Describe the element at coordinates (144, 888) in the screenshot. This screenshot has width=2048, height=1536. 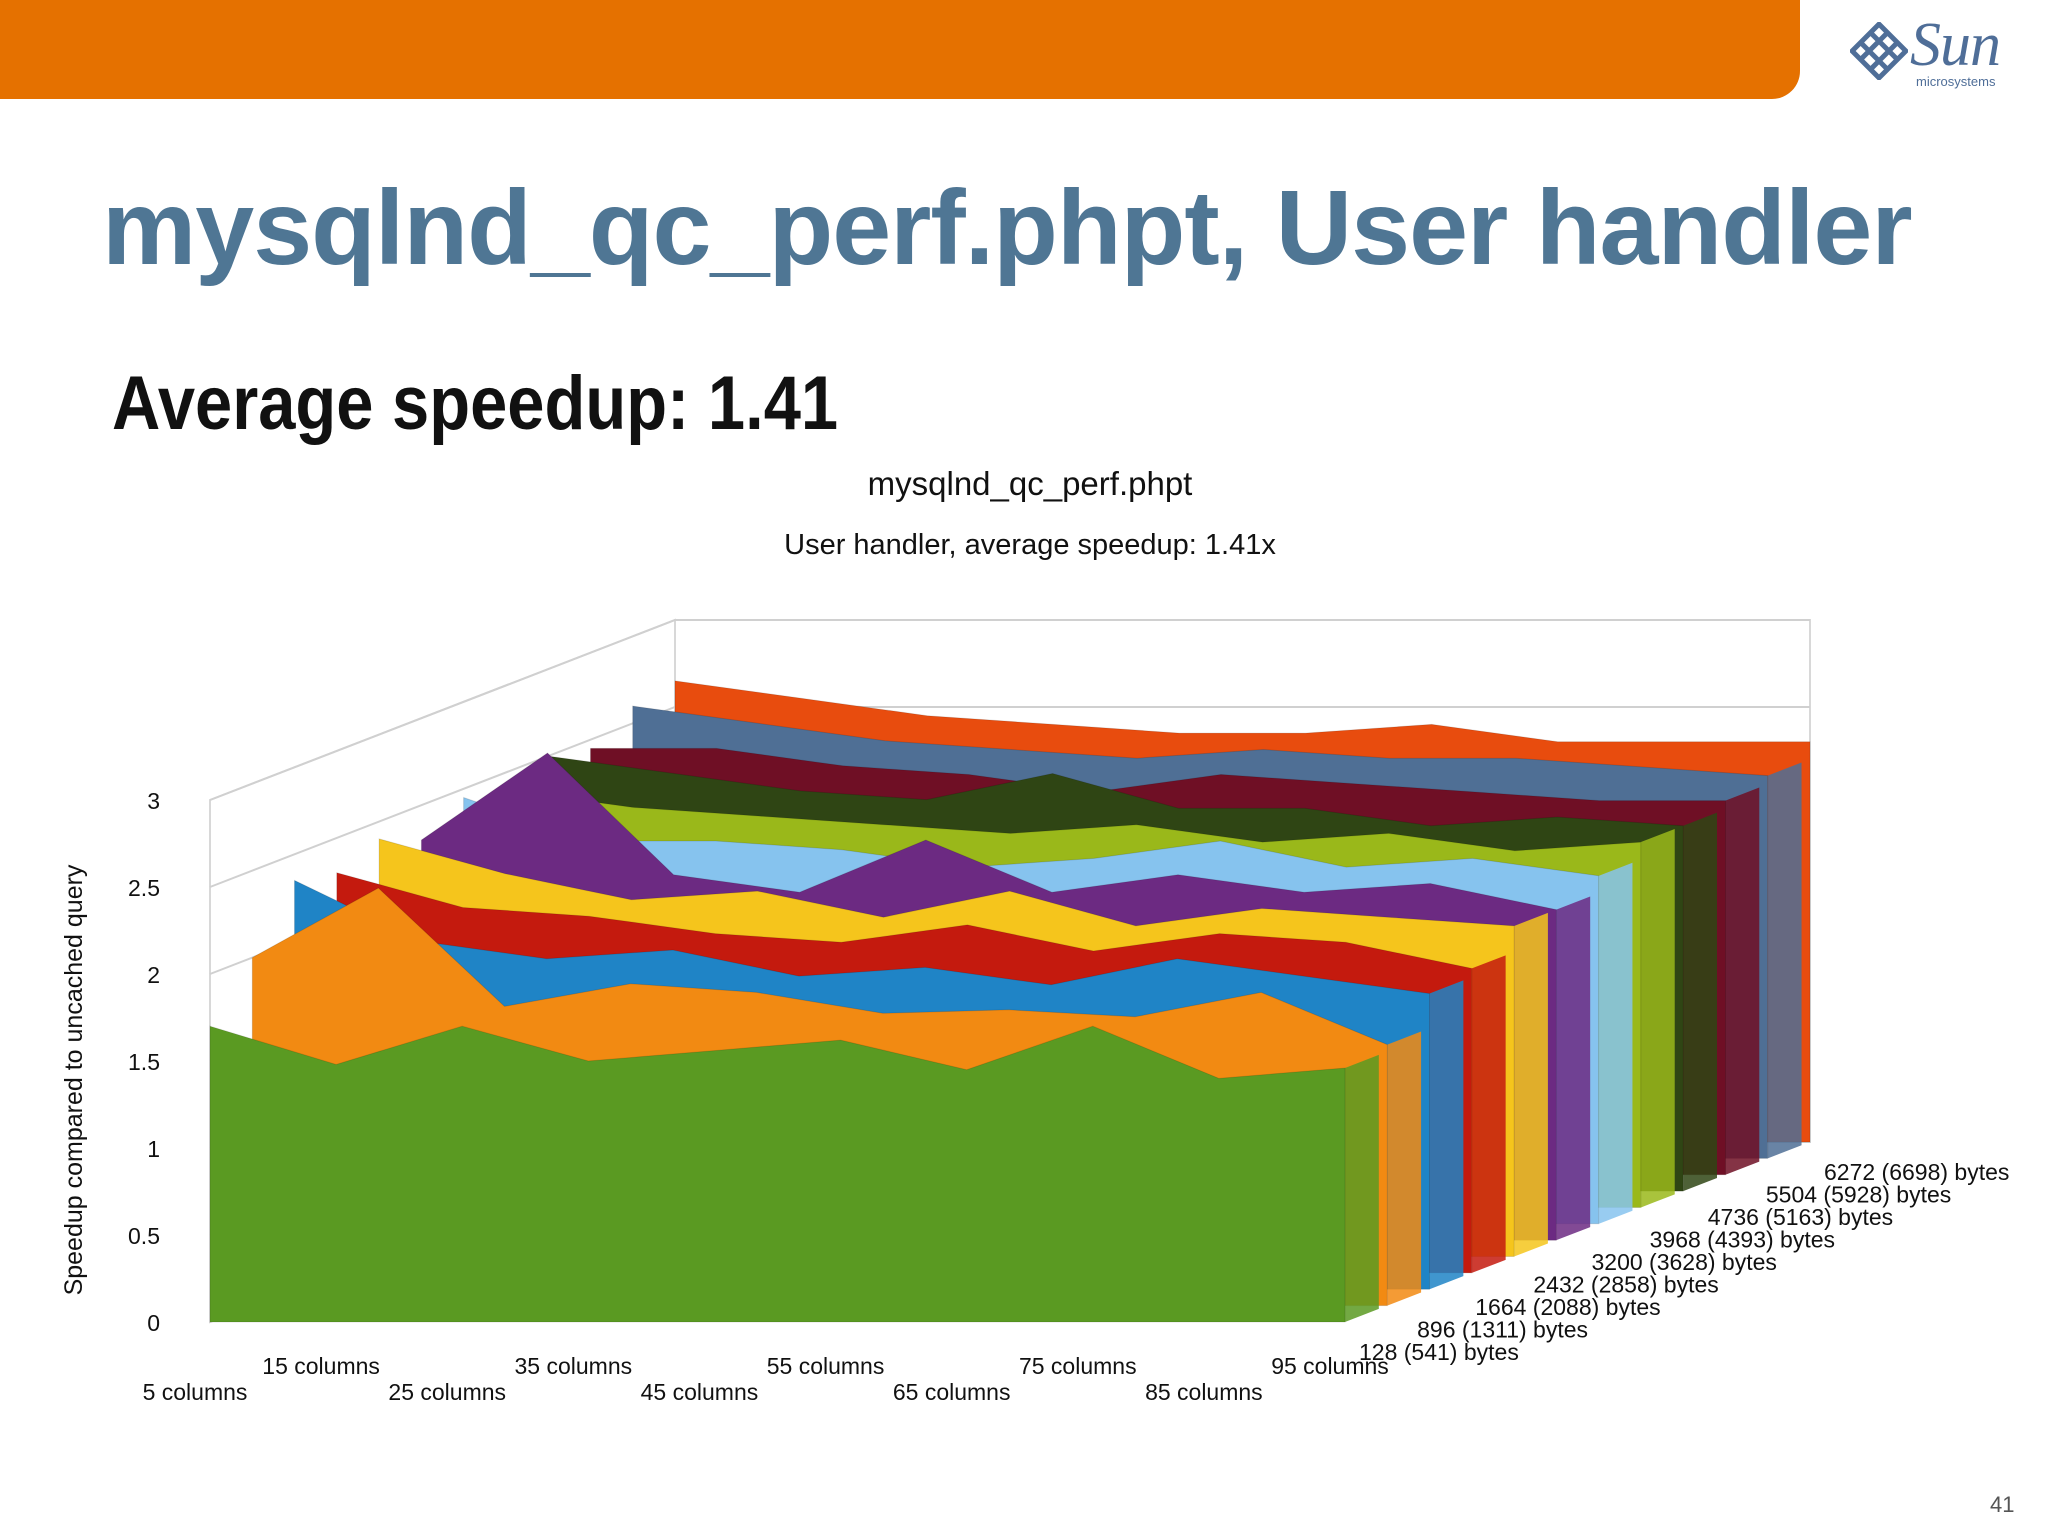
I see `y-tick-label: 2.5` at that location.